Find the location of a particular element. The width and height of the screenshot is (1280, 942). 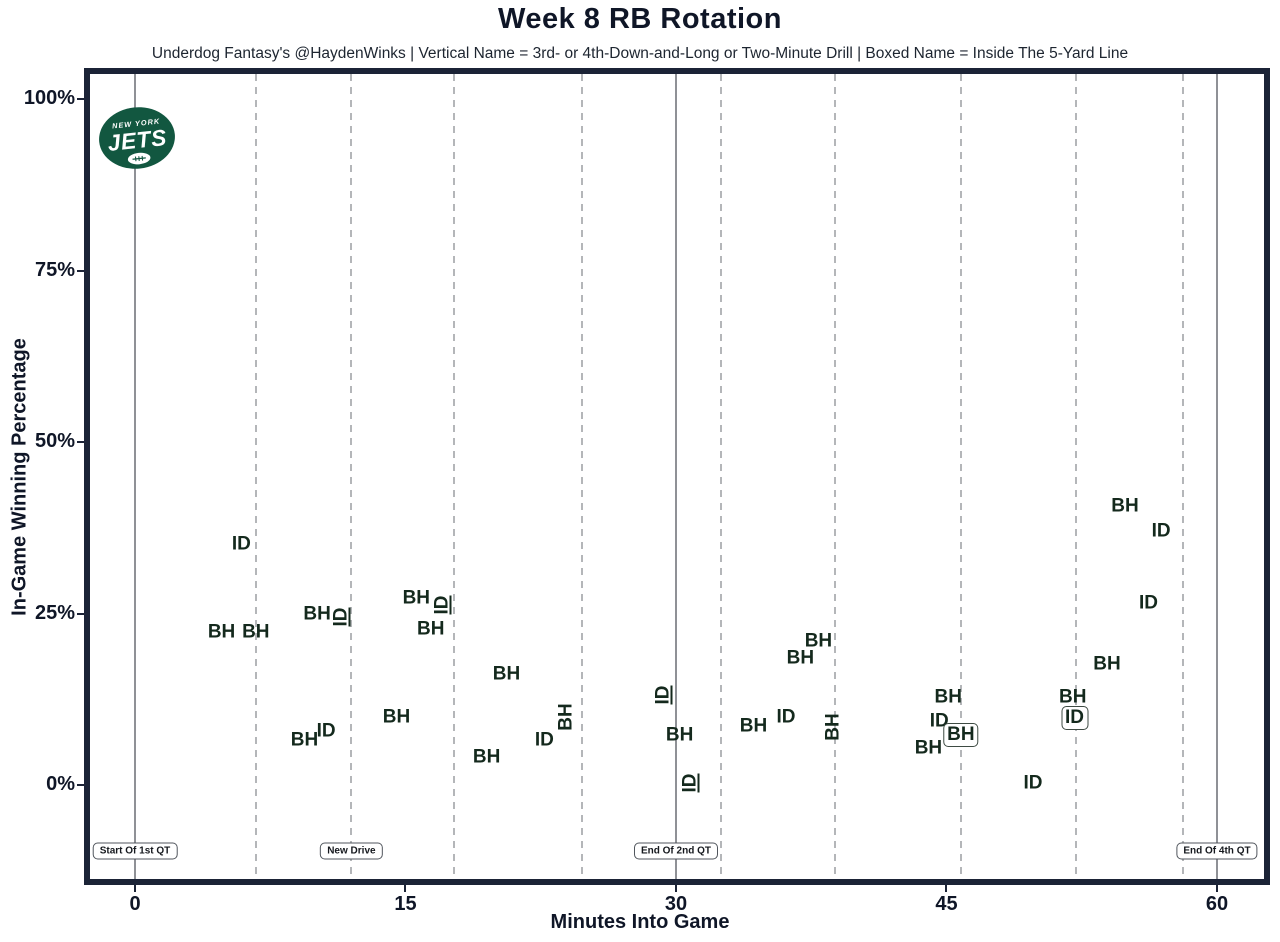

quarter-marker: End Of 2nd QT is located at coordinates (675, 851).